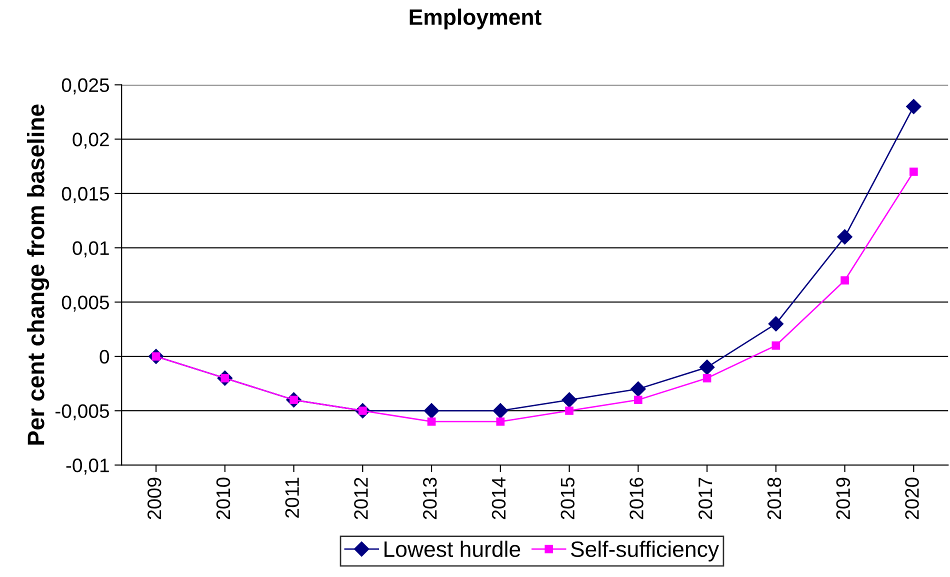  I want to click on legend-label: Self-sufficiency, so click(644, 551).